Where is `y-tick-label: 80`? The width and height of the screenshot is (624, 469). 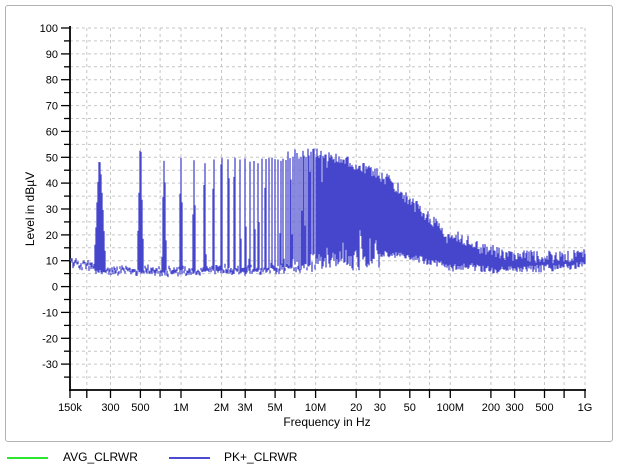
y-tick-label: 80 is located at coordinates (52, 81).